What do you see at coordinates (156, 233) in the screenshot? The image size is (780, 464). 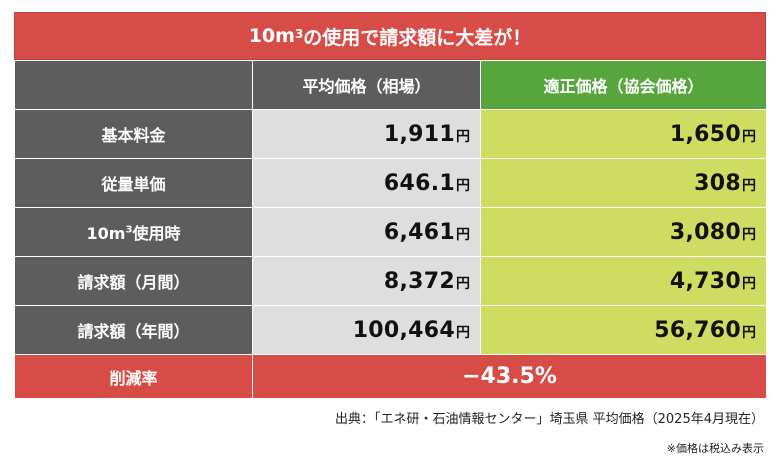 I see `row-label-suffix: 使用時` at bounding box center [156, 233].